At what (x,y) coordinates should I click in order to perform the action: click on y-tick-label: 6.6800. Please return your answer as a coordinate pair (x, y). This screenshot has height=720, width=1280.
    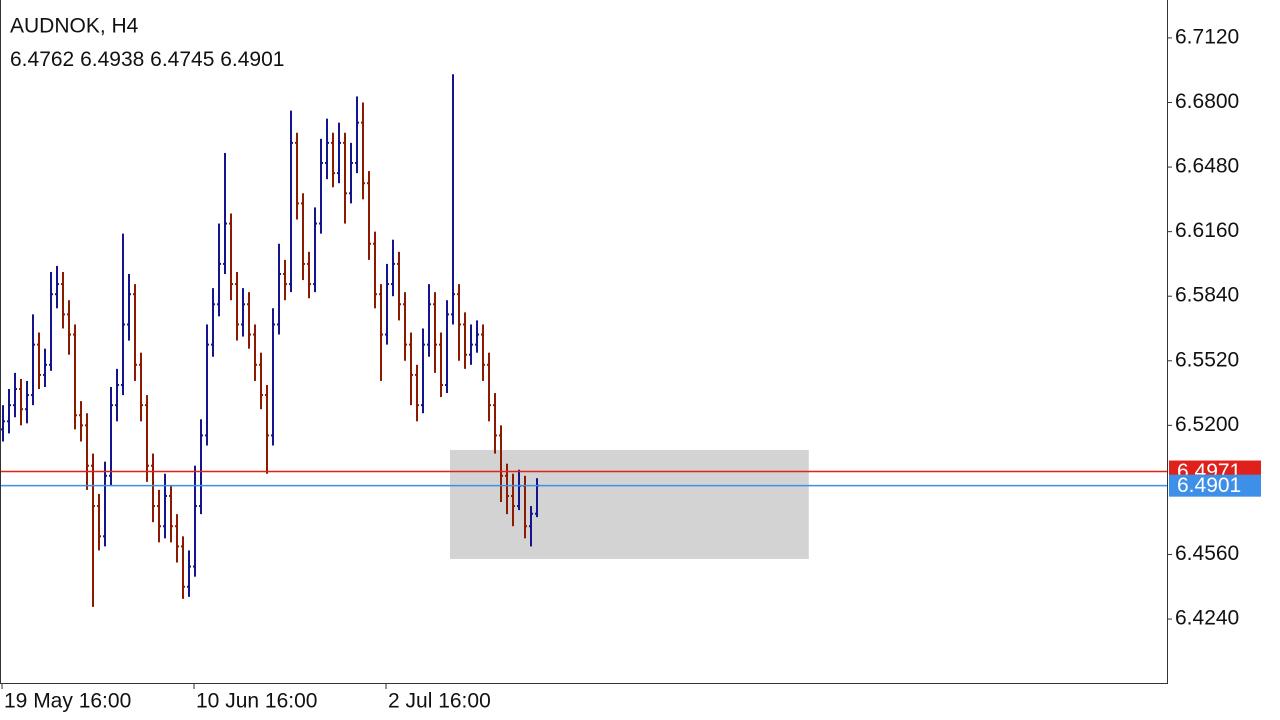
    Looking at the image, I should click on (1207, 101).